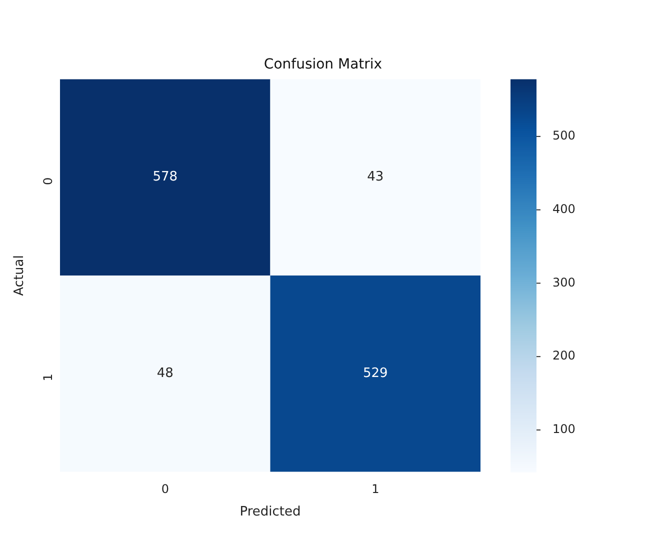 This screenshot has width=658, height=551. I want to click on data-label: 48, so click(165, 374).